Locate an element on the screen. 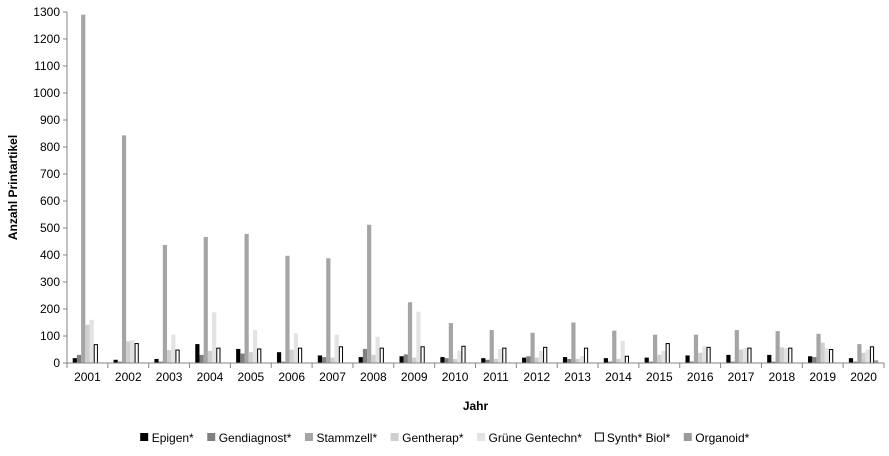 The width and height of the screenshot is (889, 456). legend-label: Organoid* is located at coordinates (722, 438).